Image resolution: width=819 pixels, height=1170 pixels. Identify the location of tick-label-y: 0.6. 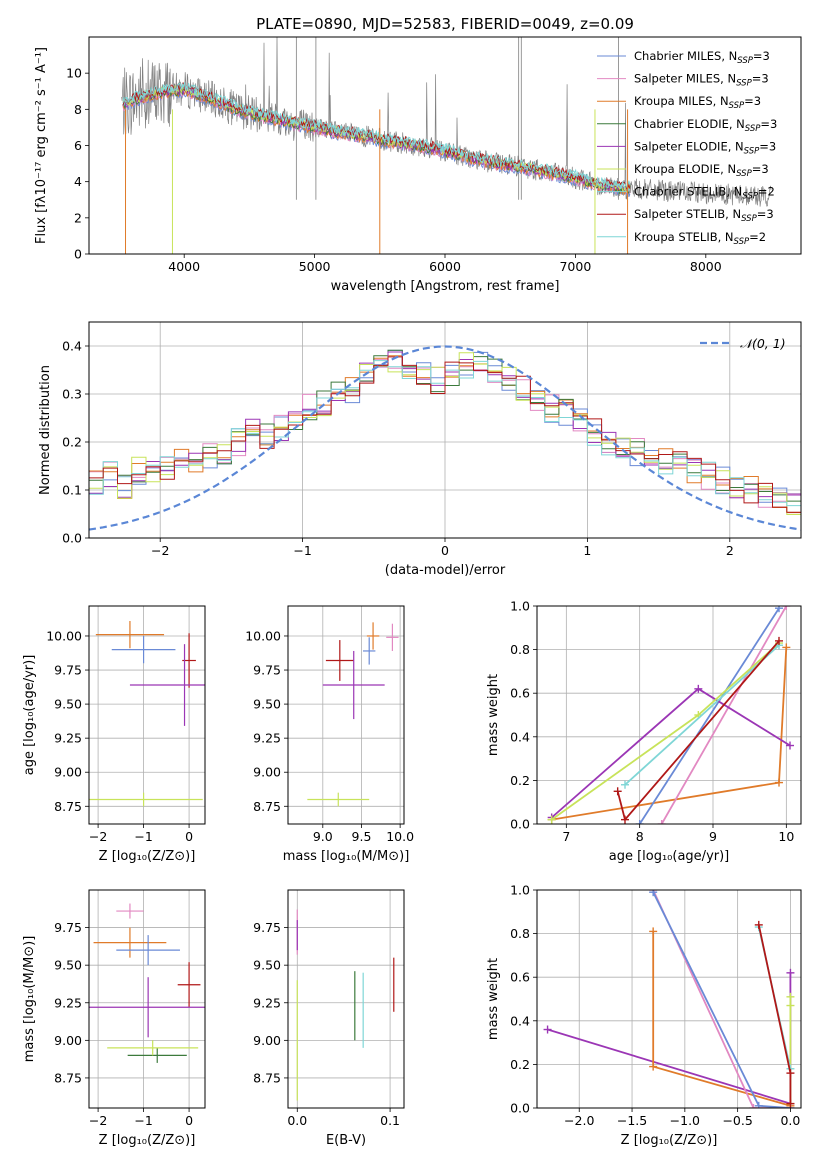
(520, 693).